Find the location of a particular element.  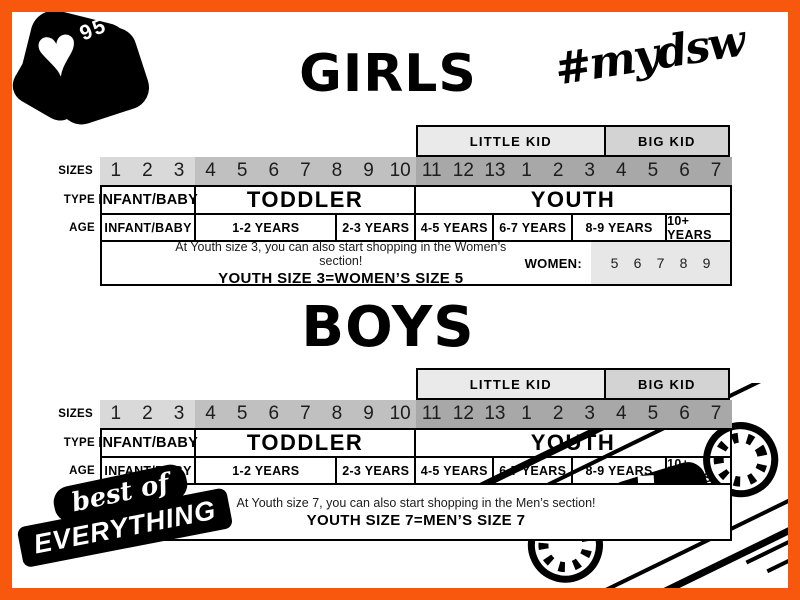

girls-title: GIRLS is located at coordinates (388, 74).